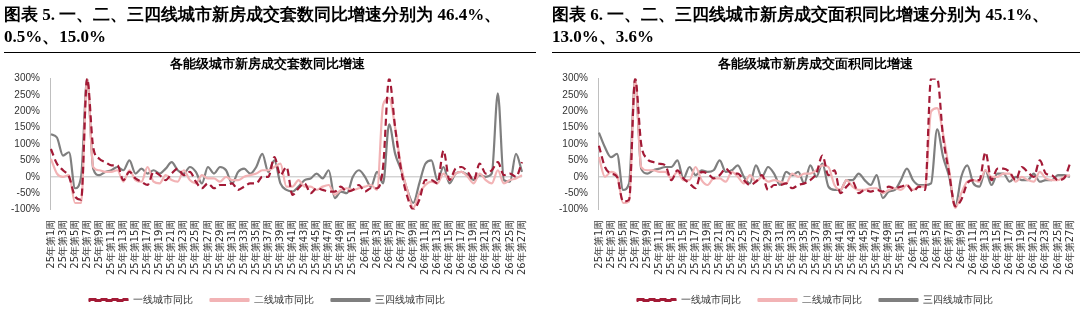  Describe the element at coordinates (267, 64) in the screenshot. I see `chart-subtitle: 各能级城市新房成交套数同比增速` at that location.